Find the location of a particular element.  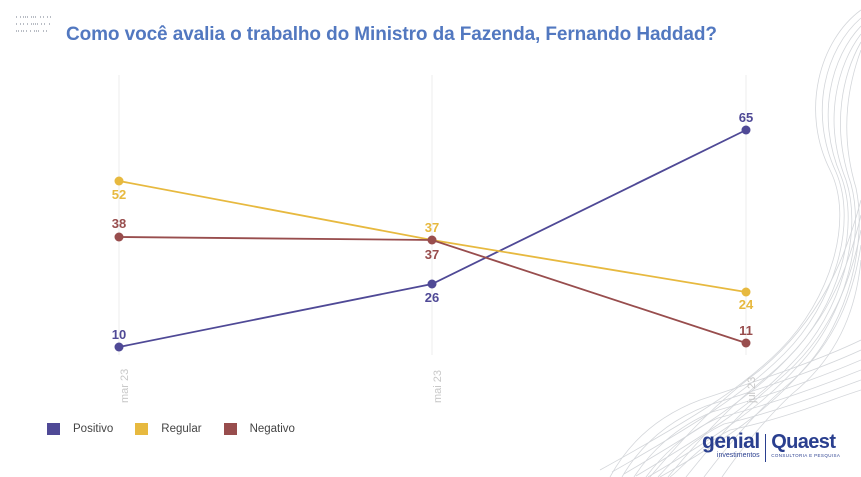

data-label: 52 is located at coordinates (119, 194).